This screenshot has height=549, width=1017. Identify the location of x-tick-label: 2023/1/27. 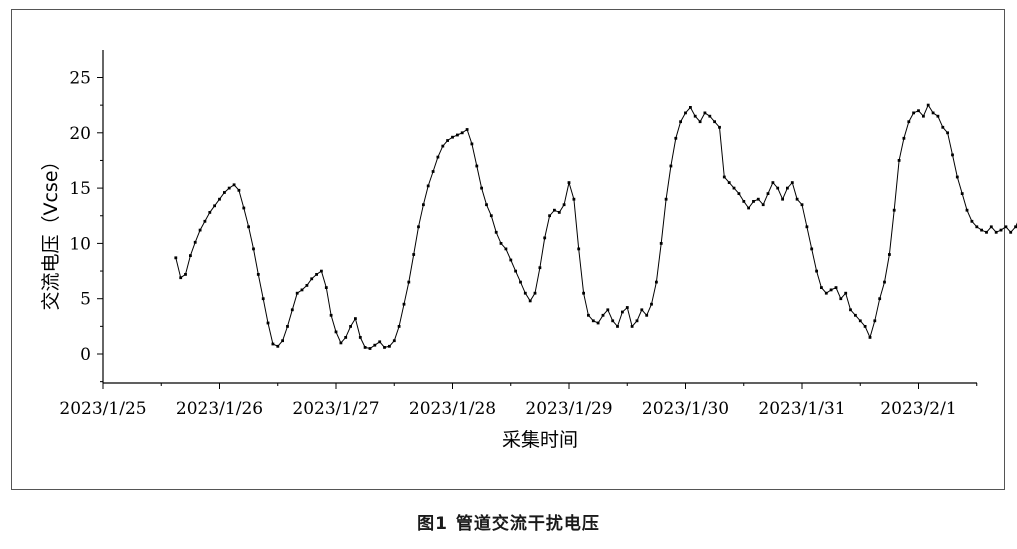
(335, 409).